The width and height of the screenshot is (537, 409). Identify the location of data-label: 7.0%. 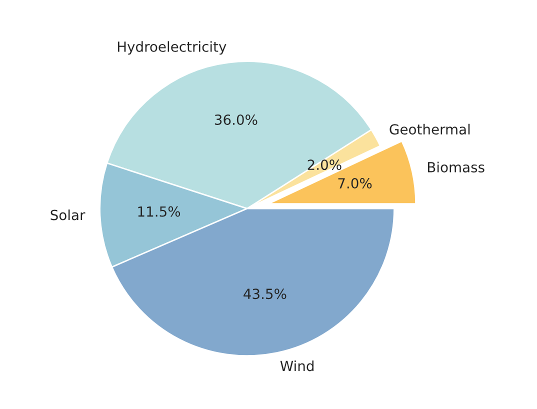
(355, 183).